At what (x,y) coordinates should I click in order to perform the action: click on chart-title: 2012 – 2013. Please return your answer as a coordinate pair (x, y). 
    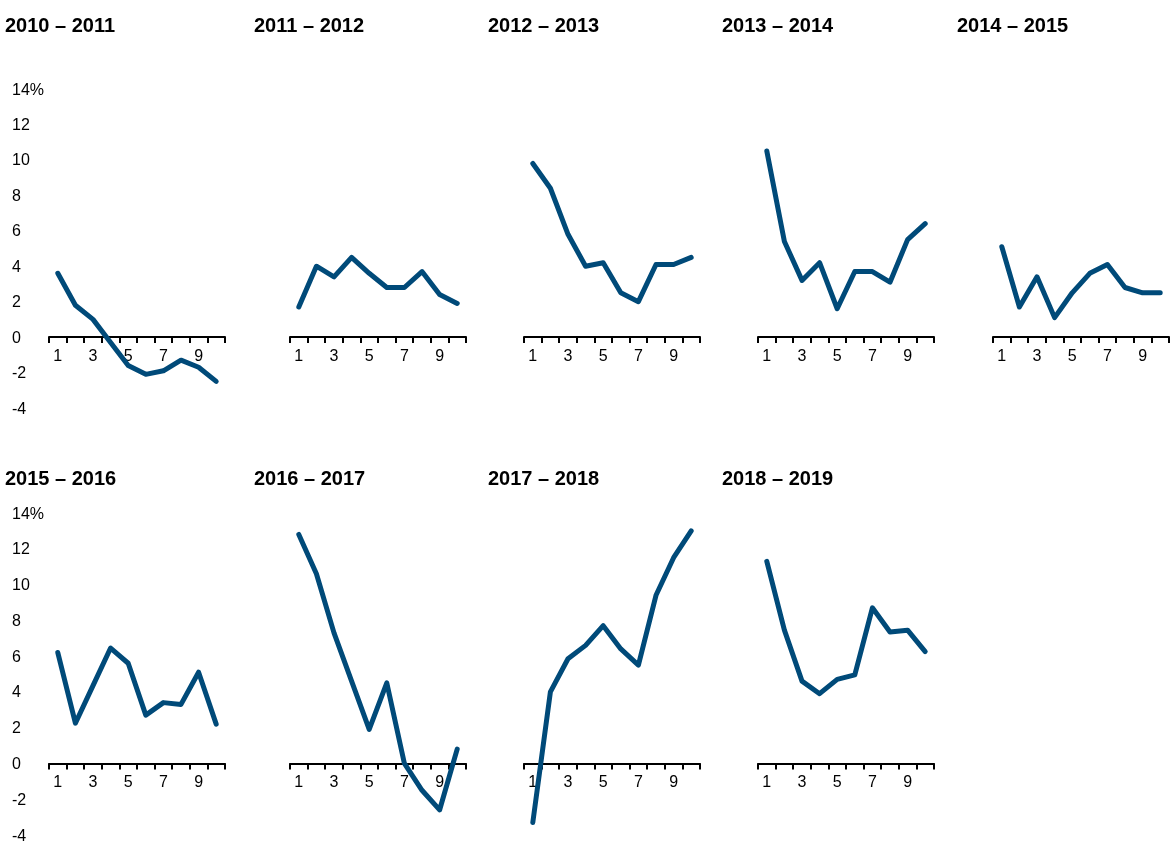
    Looking at the image, I should click on (544, 25).